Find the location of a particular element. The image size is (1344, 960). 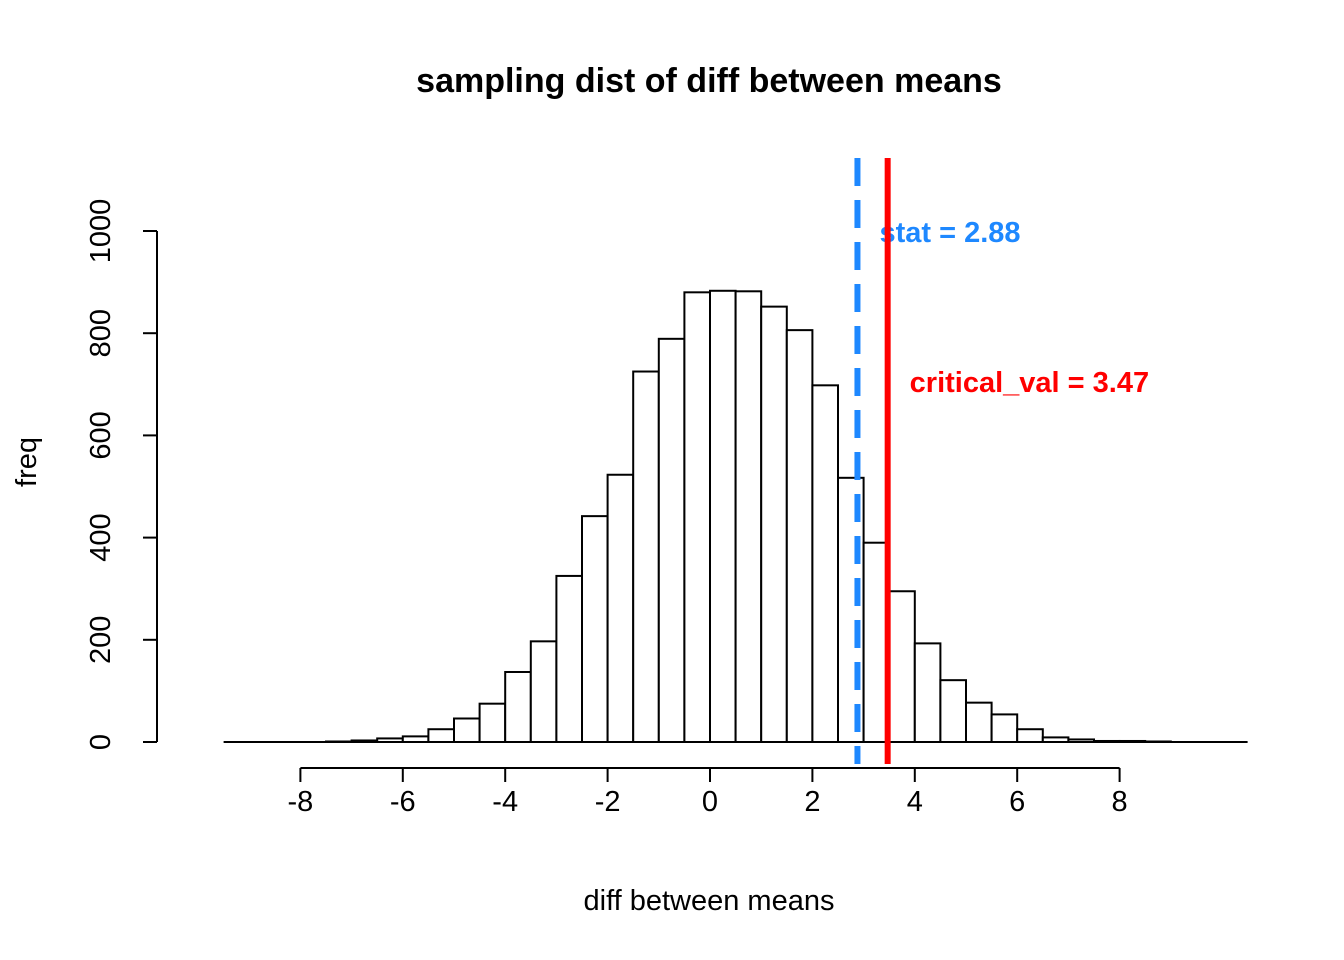

x-tick-label: -4 is located at coordinates (505, 802).